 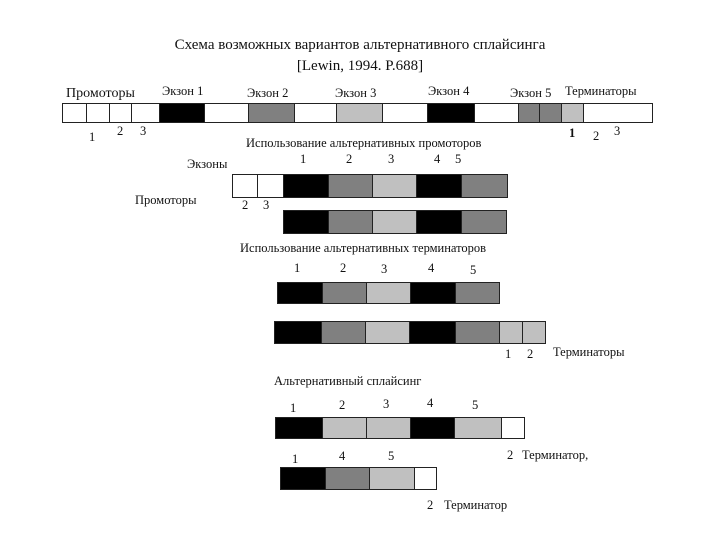 I want to click on diagram-source: [Lewin, 1994. P.688], so click(x=360, y=66).